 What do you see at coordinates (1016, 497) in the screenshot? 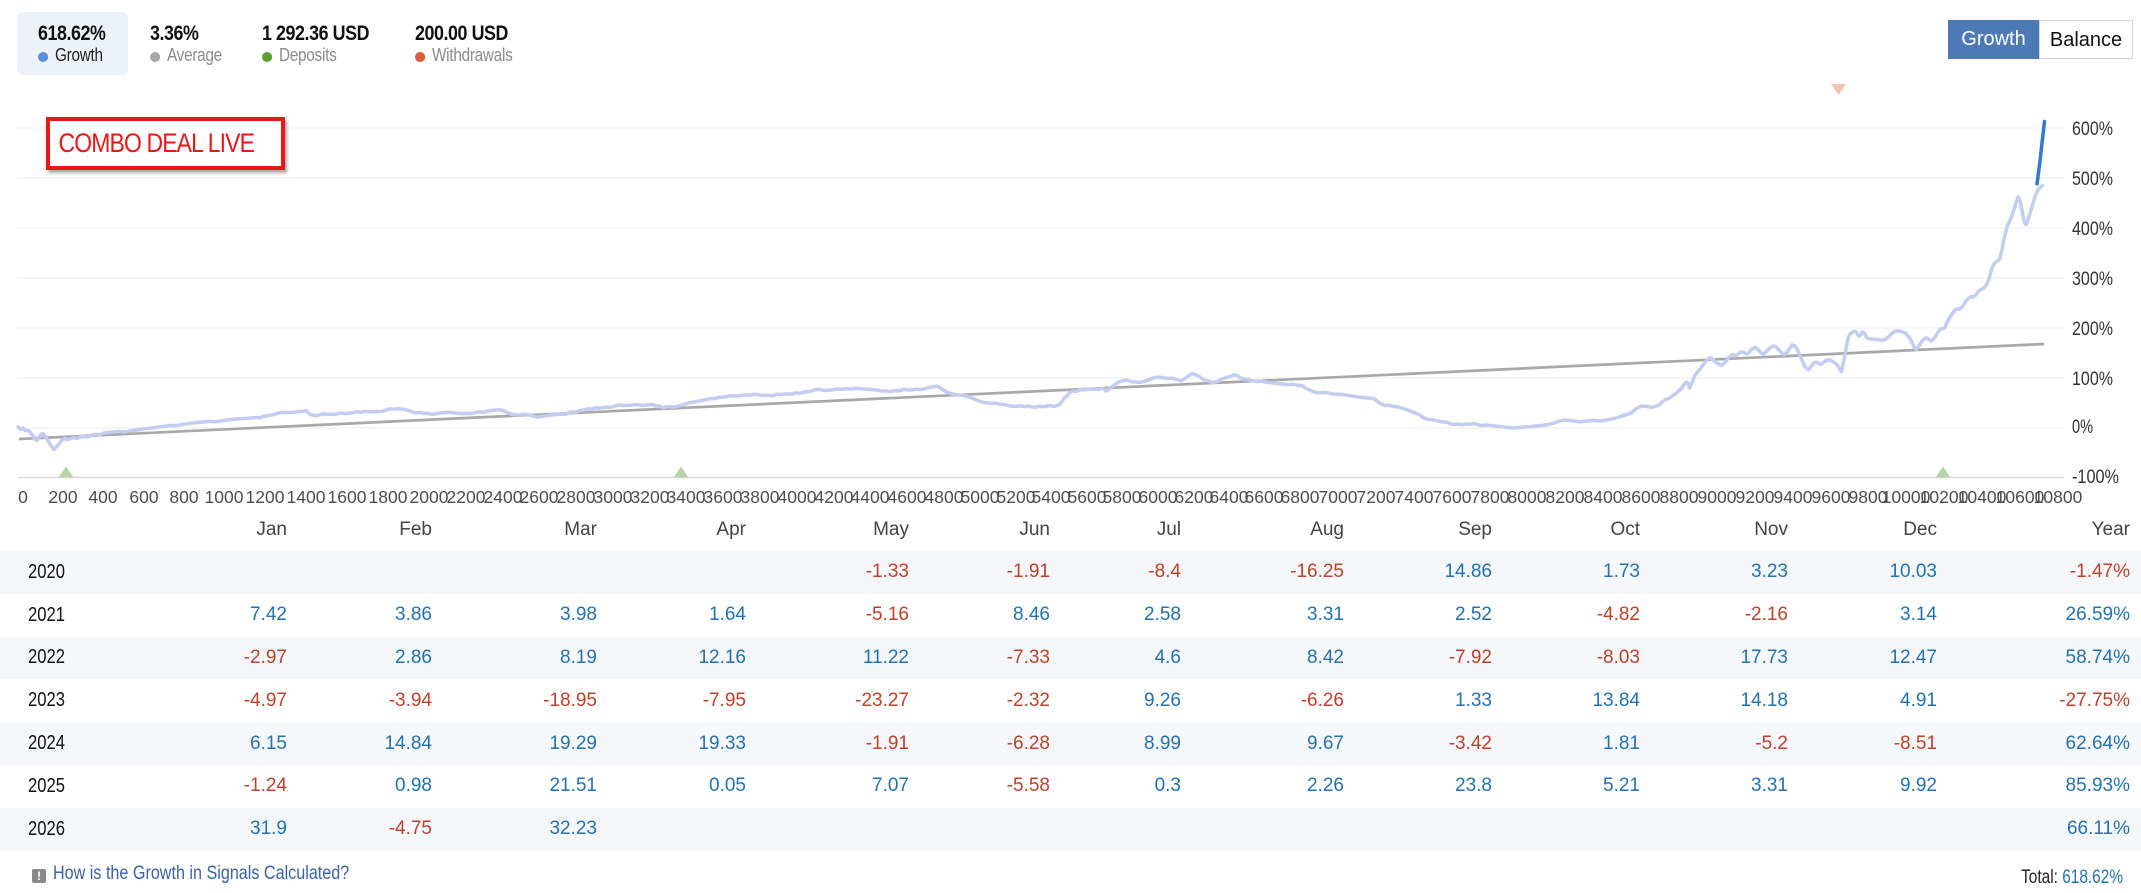
I see `svg-text: 5200` at bounding box center [1016, 497].